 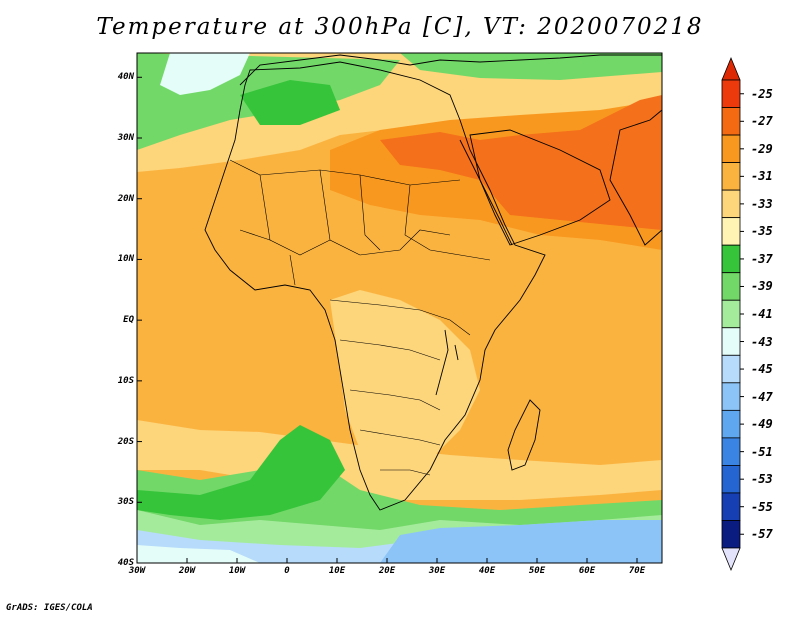 What do you see at coordinates (762, 93) in the screenshot?
I see `colorbar-label: -25` at bounding box center [762, 93].